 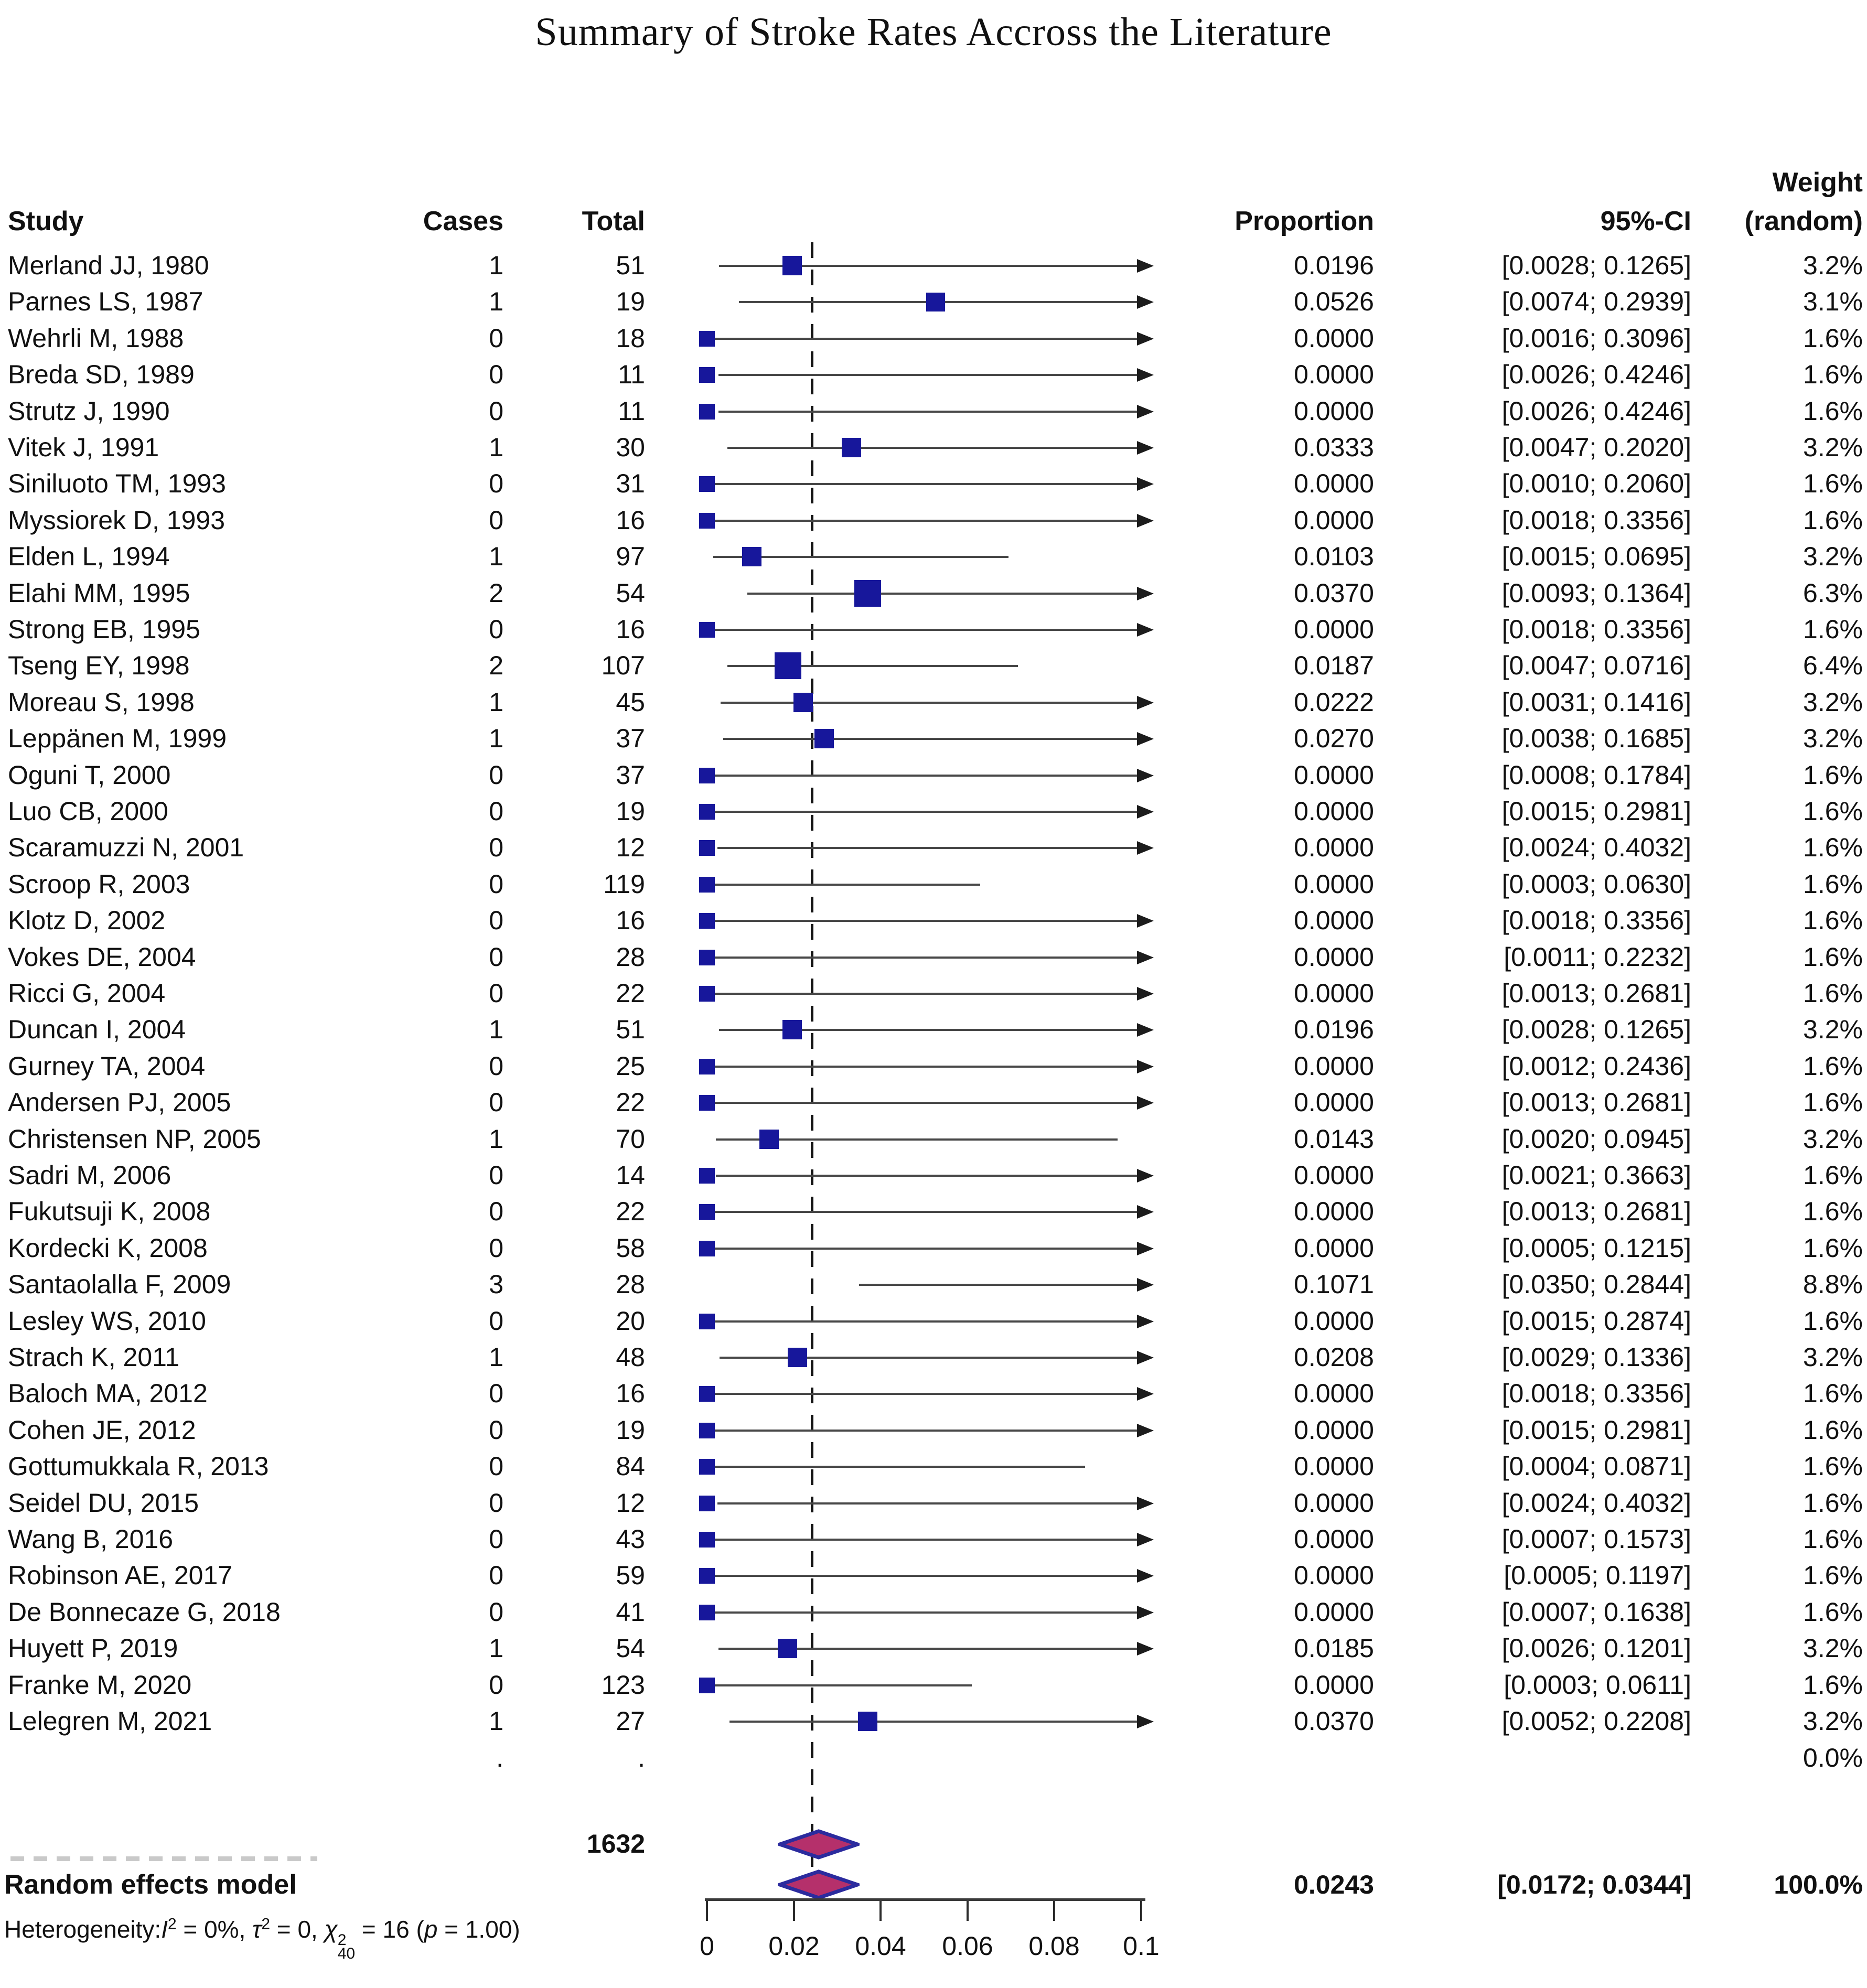 I want to click on x-axis-tick-label: 0.06, so click(x=968, y=1946).